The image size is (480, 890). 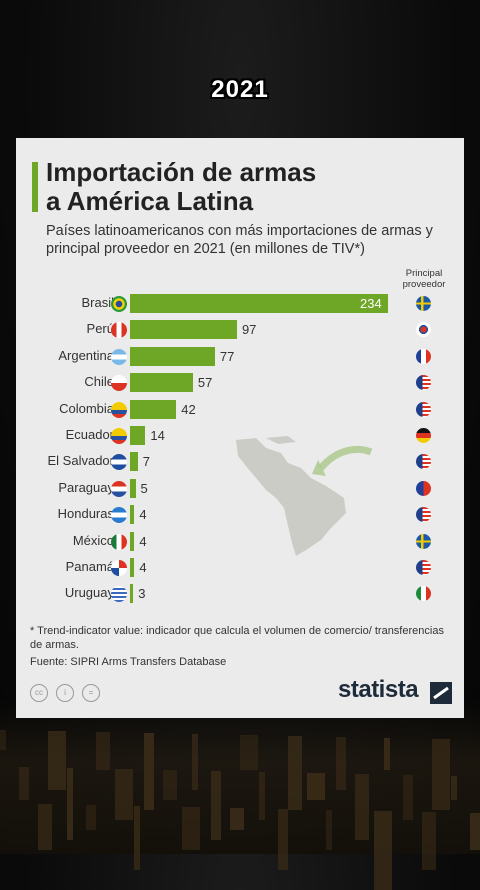 I want to click on argentina-flag-icon, so click(x=119, y=356).